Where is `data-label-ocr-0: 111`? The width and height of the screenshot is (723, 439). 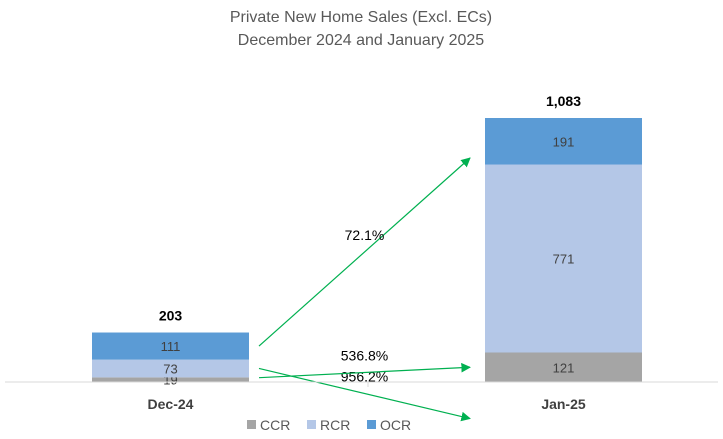 data-label-ocr-0: 111 is located at coordinates (171, 346).